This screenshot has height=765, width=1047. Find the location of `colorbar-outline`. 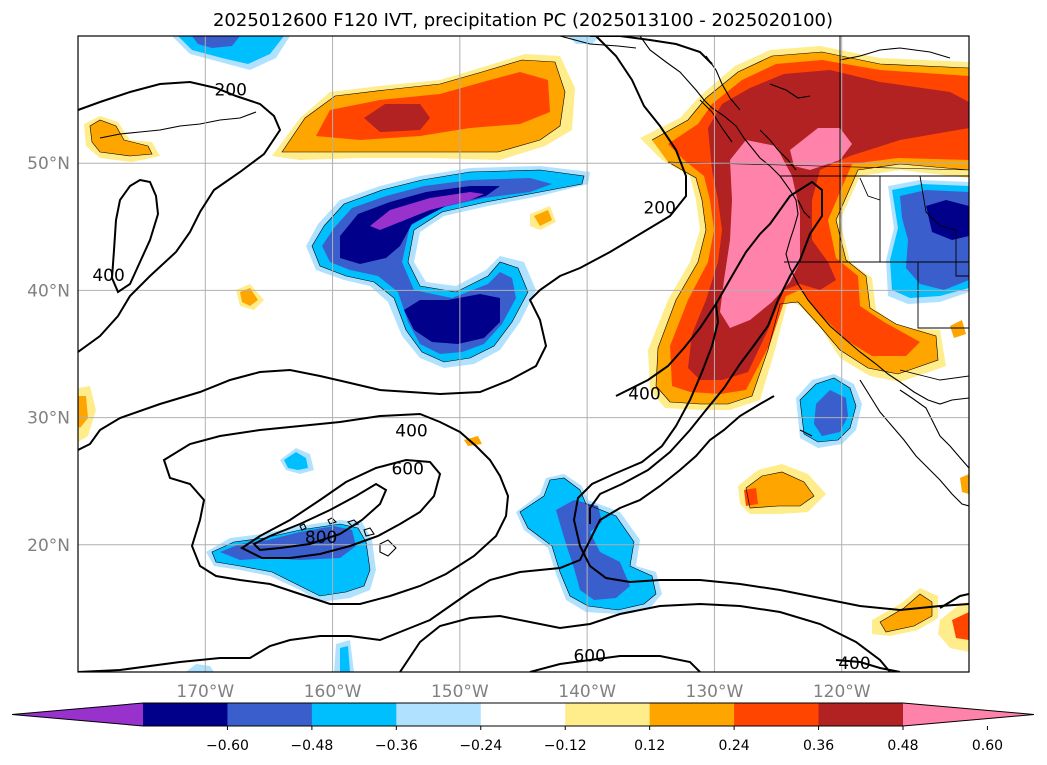

colorbar-outline is located at coordinates (523, 714).